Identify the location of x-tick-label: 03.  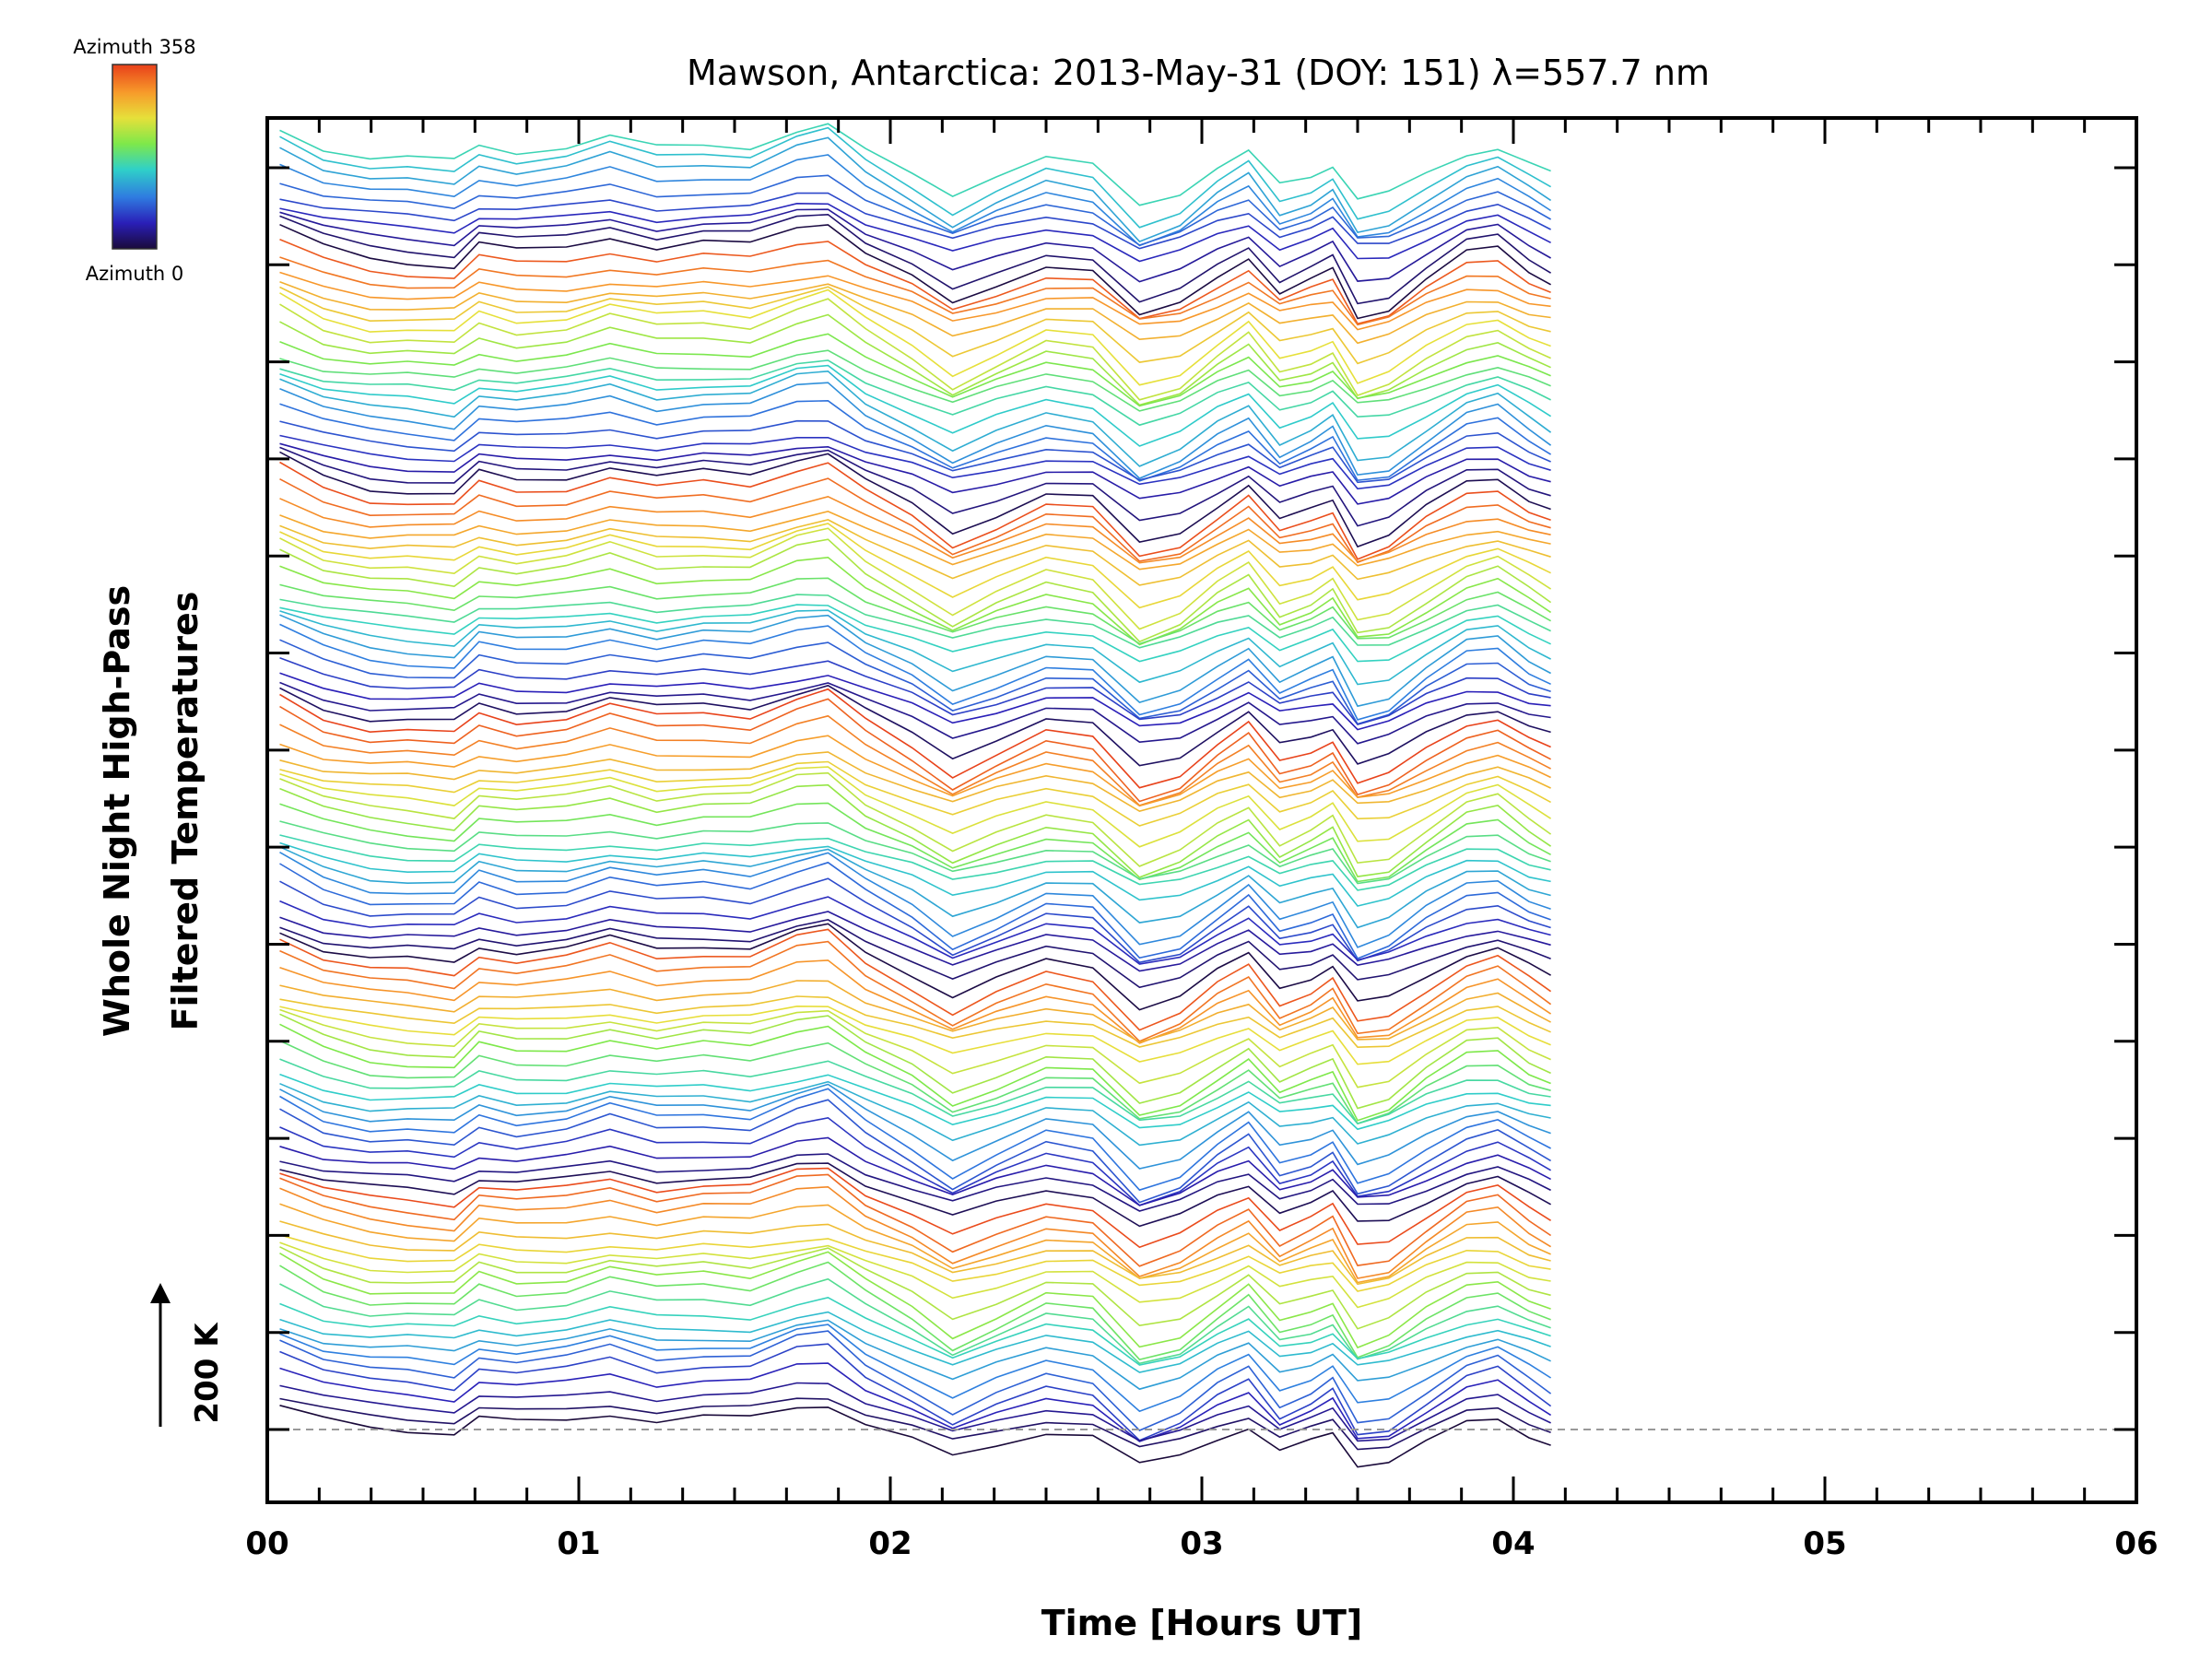
(1201, 1543).